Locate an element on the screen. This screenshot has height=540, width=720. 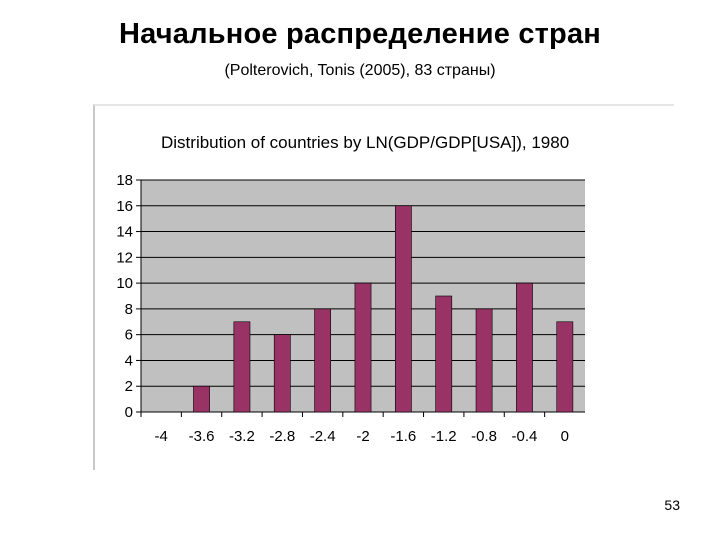
y-tick-label: 14 is located at coordinates (124, 232).